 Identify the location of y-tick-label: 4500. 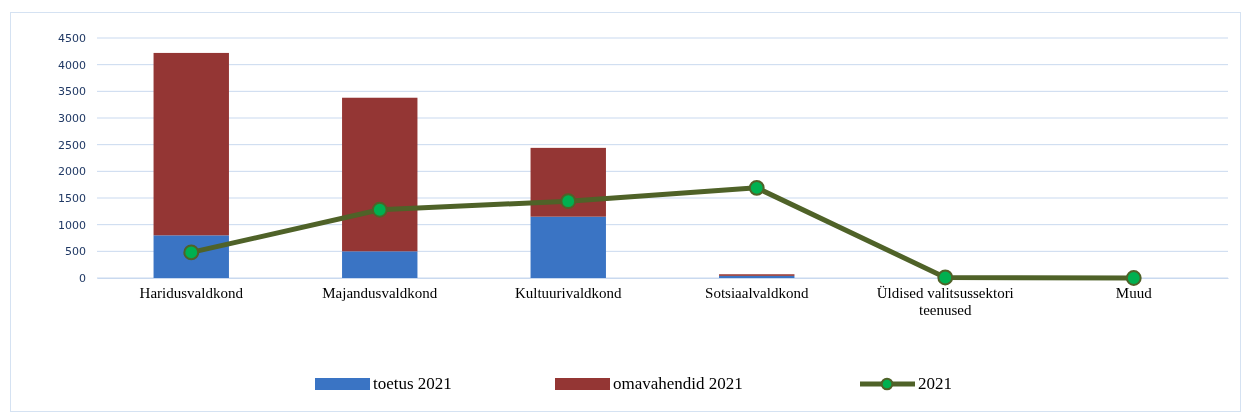
(72, 39).